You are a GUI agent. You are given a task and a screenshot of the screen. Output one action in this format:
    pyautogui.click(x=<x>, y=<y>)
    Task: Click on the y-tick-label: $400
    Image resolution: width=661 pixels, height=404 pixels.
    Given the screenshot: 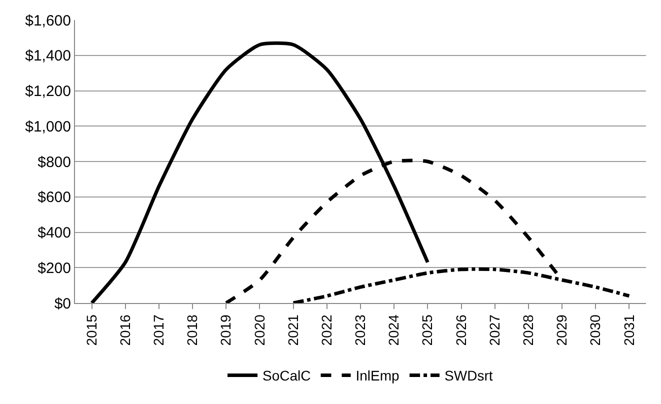 What is the action you would take?
    pyautogui.click(x=54, y=233)
    